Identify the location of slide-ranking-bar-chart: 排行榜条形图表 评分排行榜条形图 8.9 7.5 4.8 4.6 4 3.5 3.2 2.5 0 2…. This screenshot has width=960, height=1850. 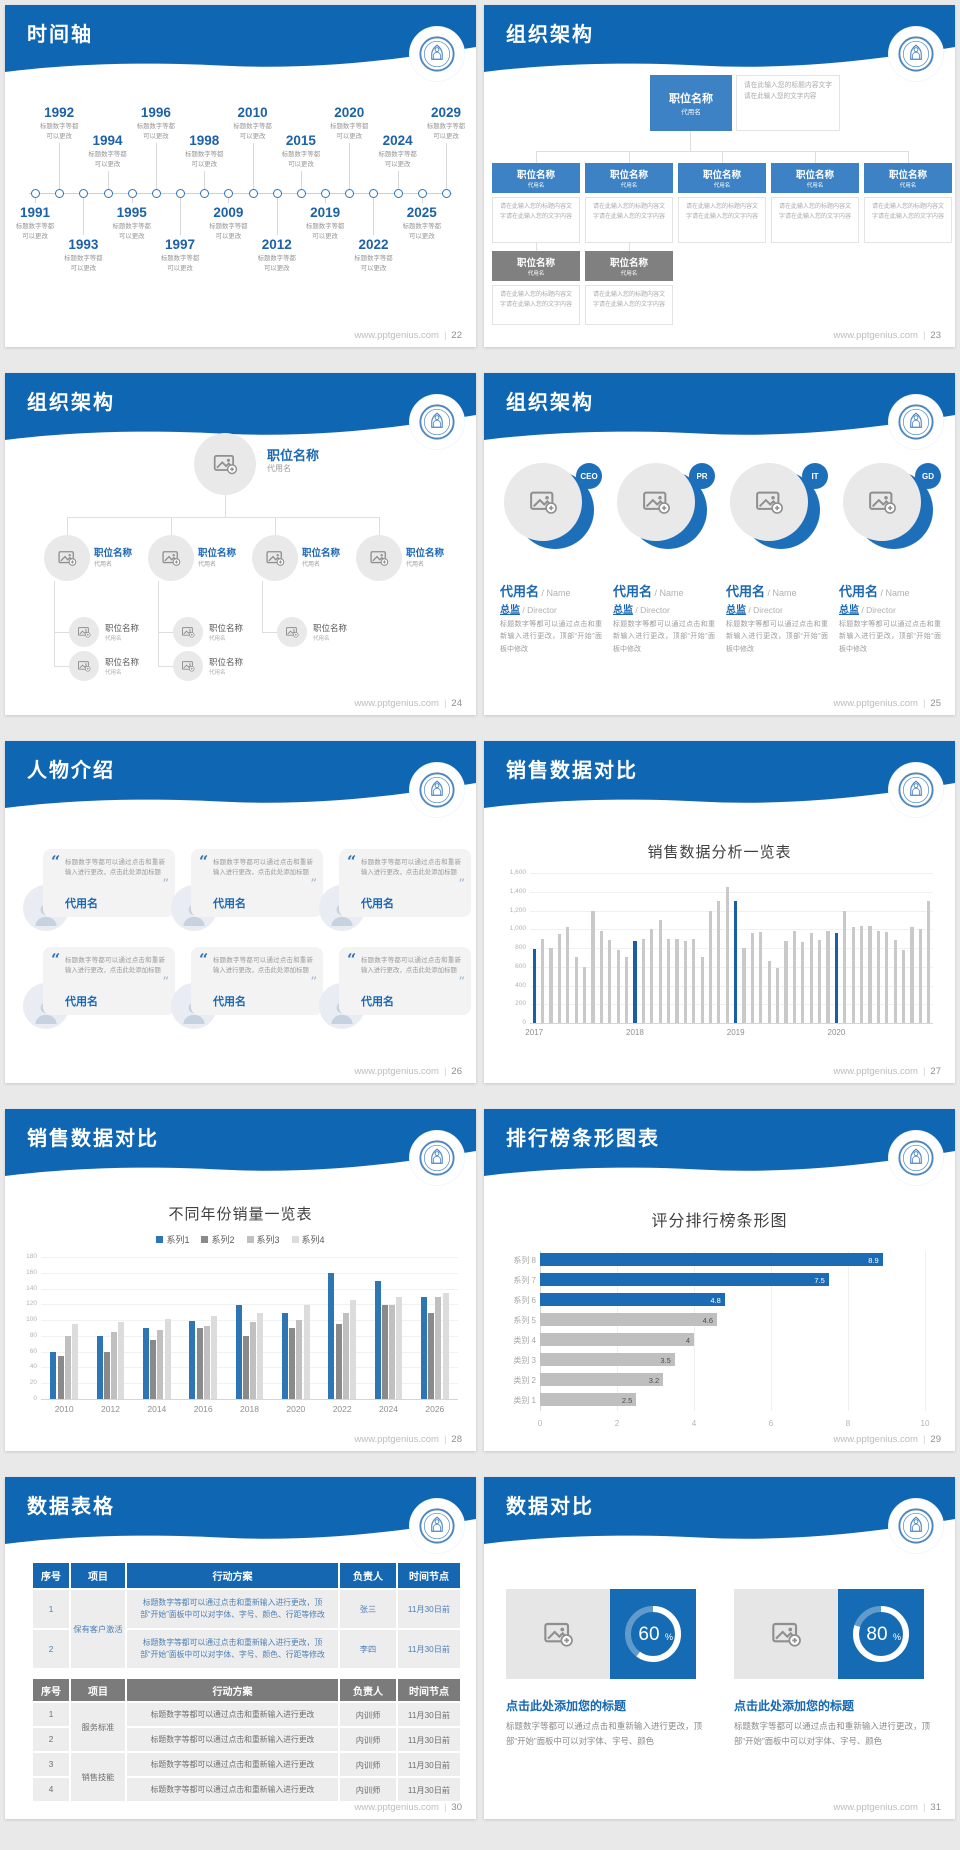
(719, 1280).